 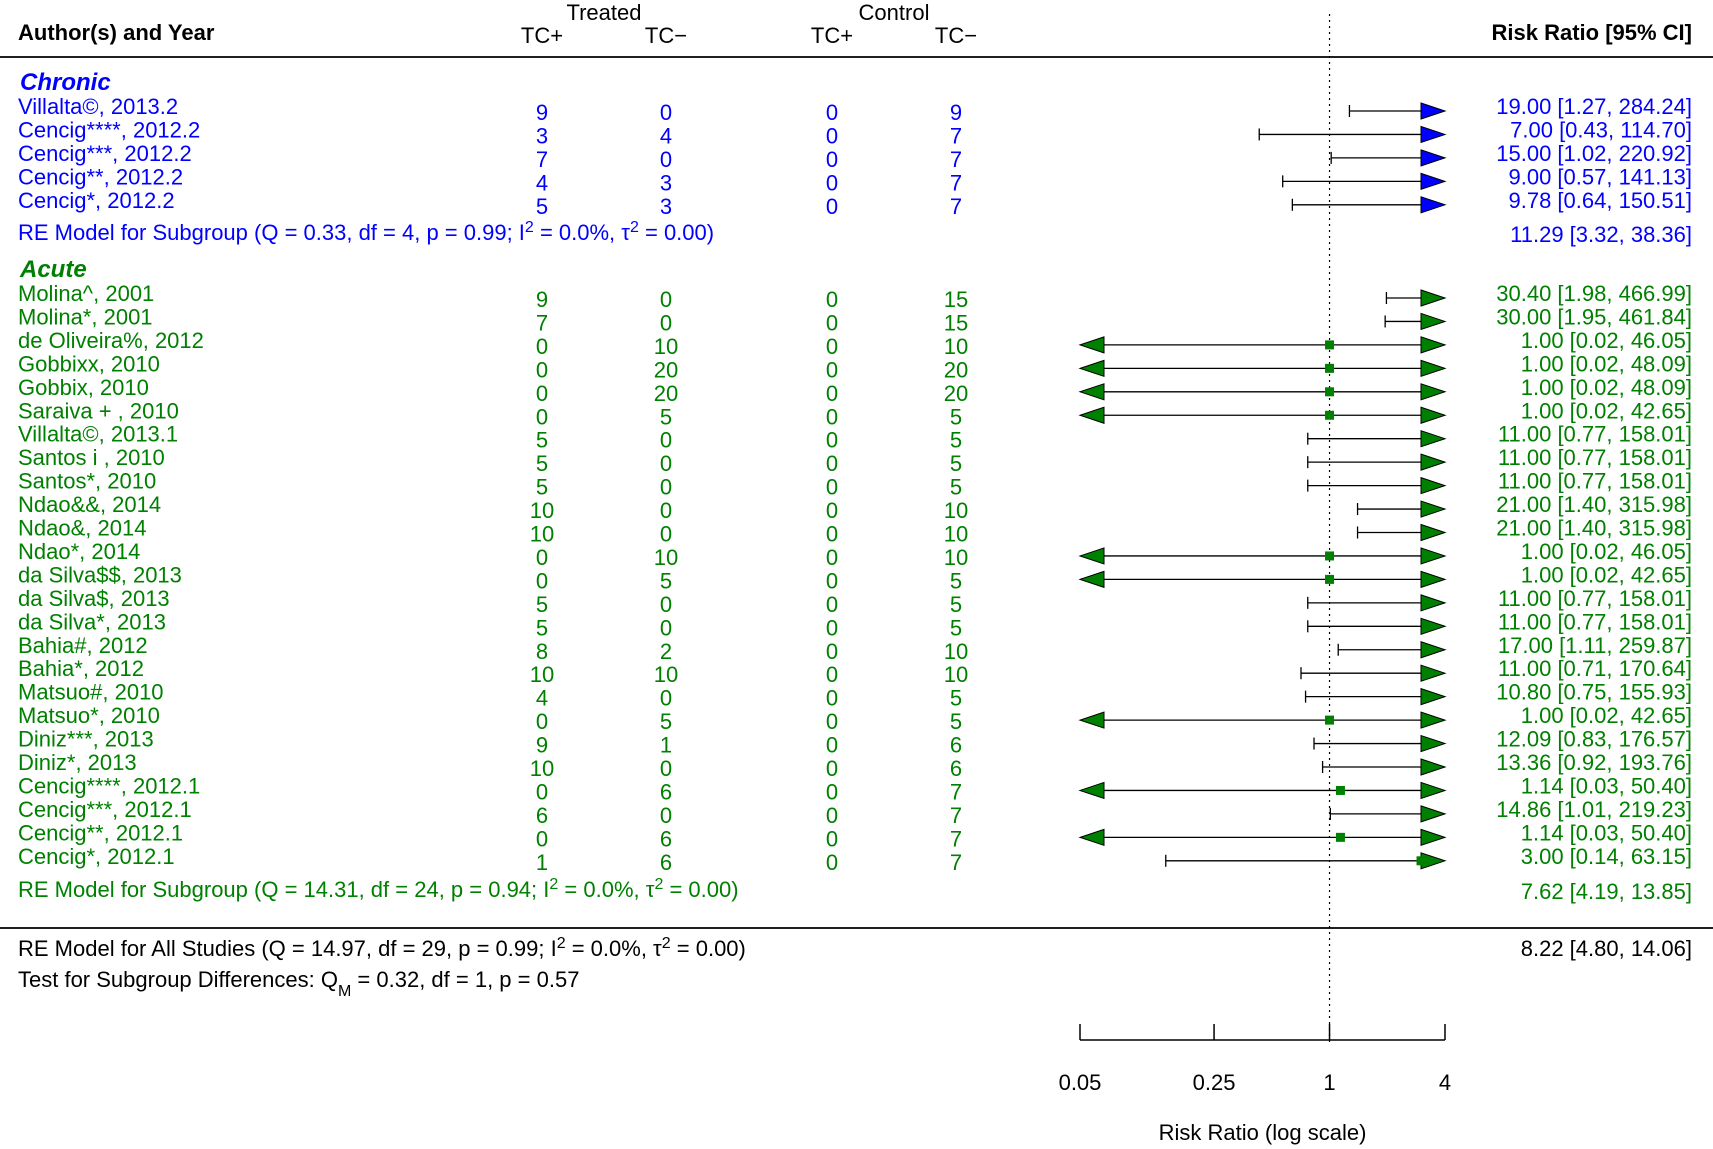 I want to click on study-treated-tc-pos: 5, so click(x=542, y=604).